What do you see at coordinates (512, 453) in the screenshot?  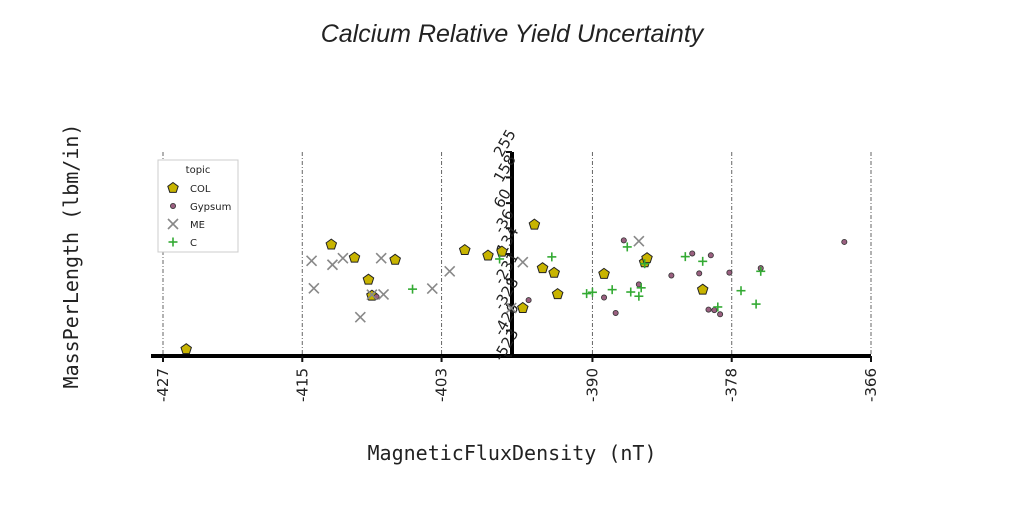 I see `x-axis-label: MagneticFluxDensity (nT)` at bounding box center [512, 453].